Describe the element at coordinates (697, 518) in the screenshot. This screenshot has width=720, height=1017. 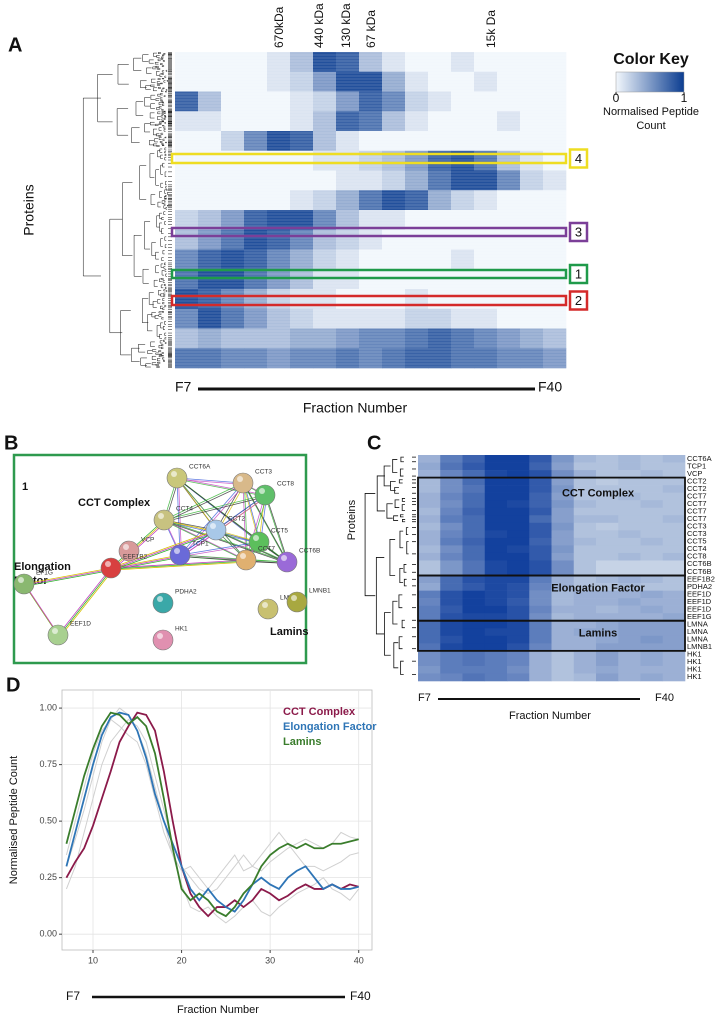
I see `row-label: CCT7` at that location.